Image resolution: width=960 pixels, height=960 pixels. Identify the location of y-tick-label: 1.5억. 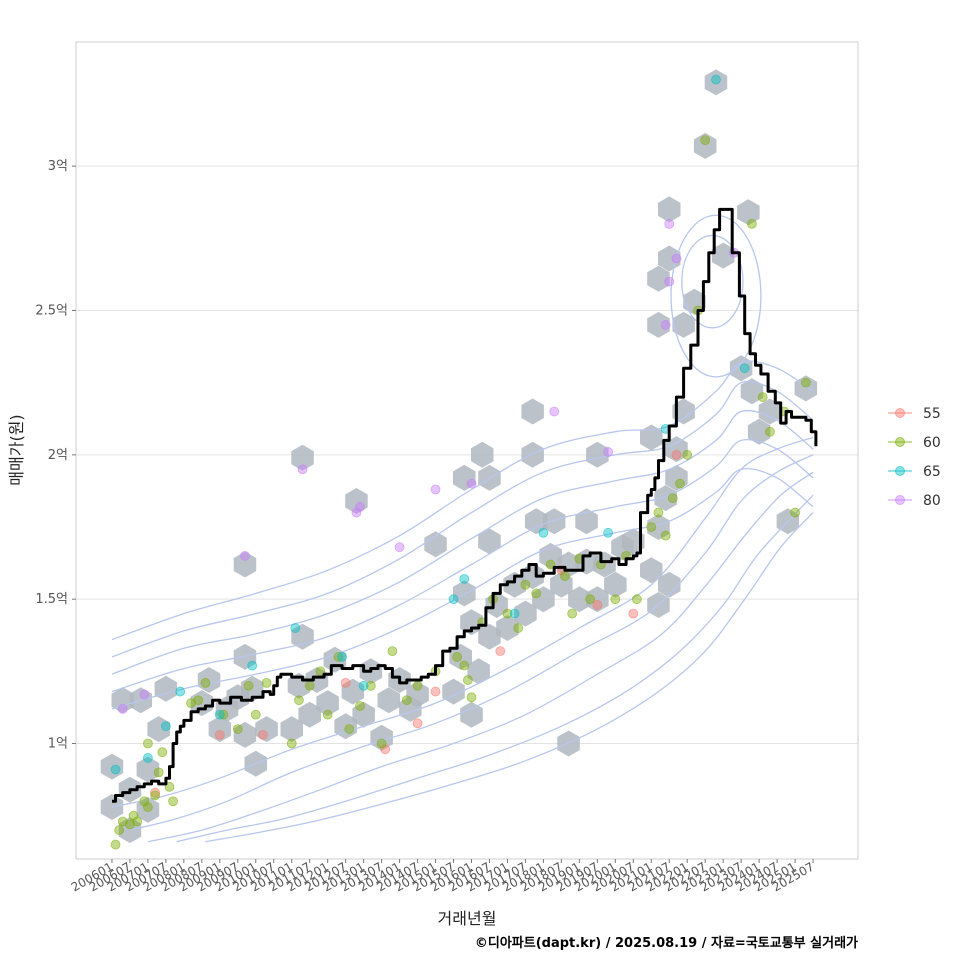
(51, 599).